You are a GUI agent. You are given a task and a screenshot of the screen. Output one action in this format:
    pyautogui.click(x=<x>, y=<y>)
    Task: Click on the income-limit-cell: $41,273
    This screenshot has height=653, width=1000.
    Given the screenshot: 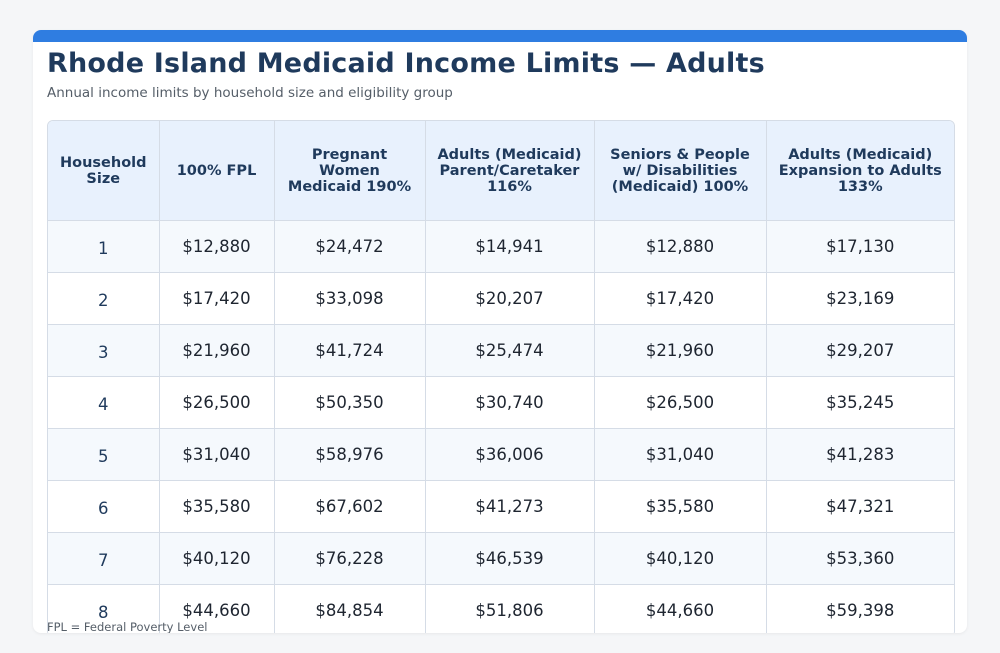 What is the action you would take?
    pyautogui.click(x=510, y=506)
    